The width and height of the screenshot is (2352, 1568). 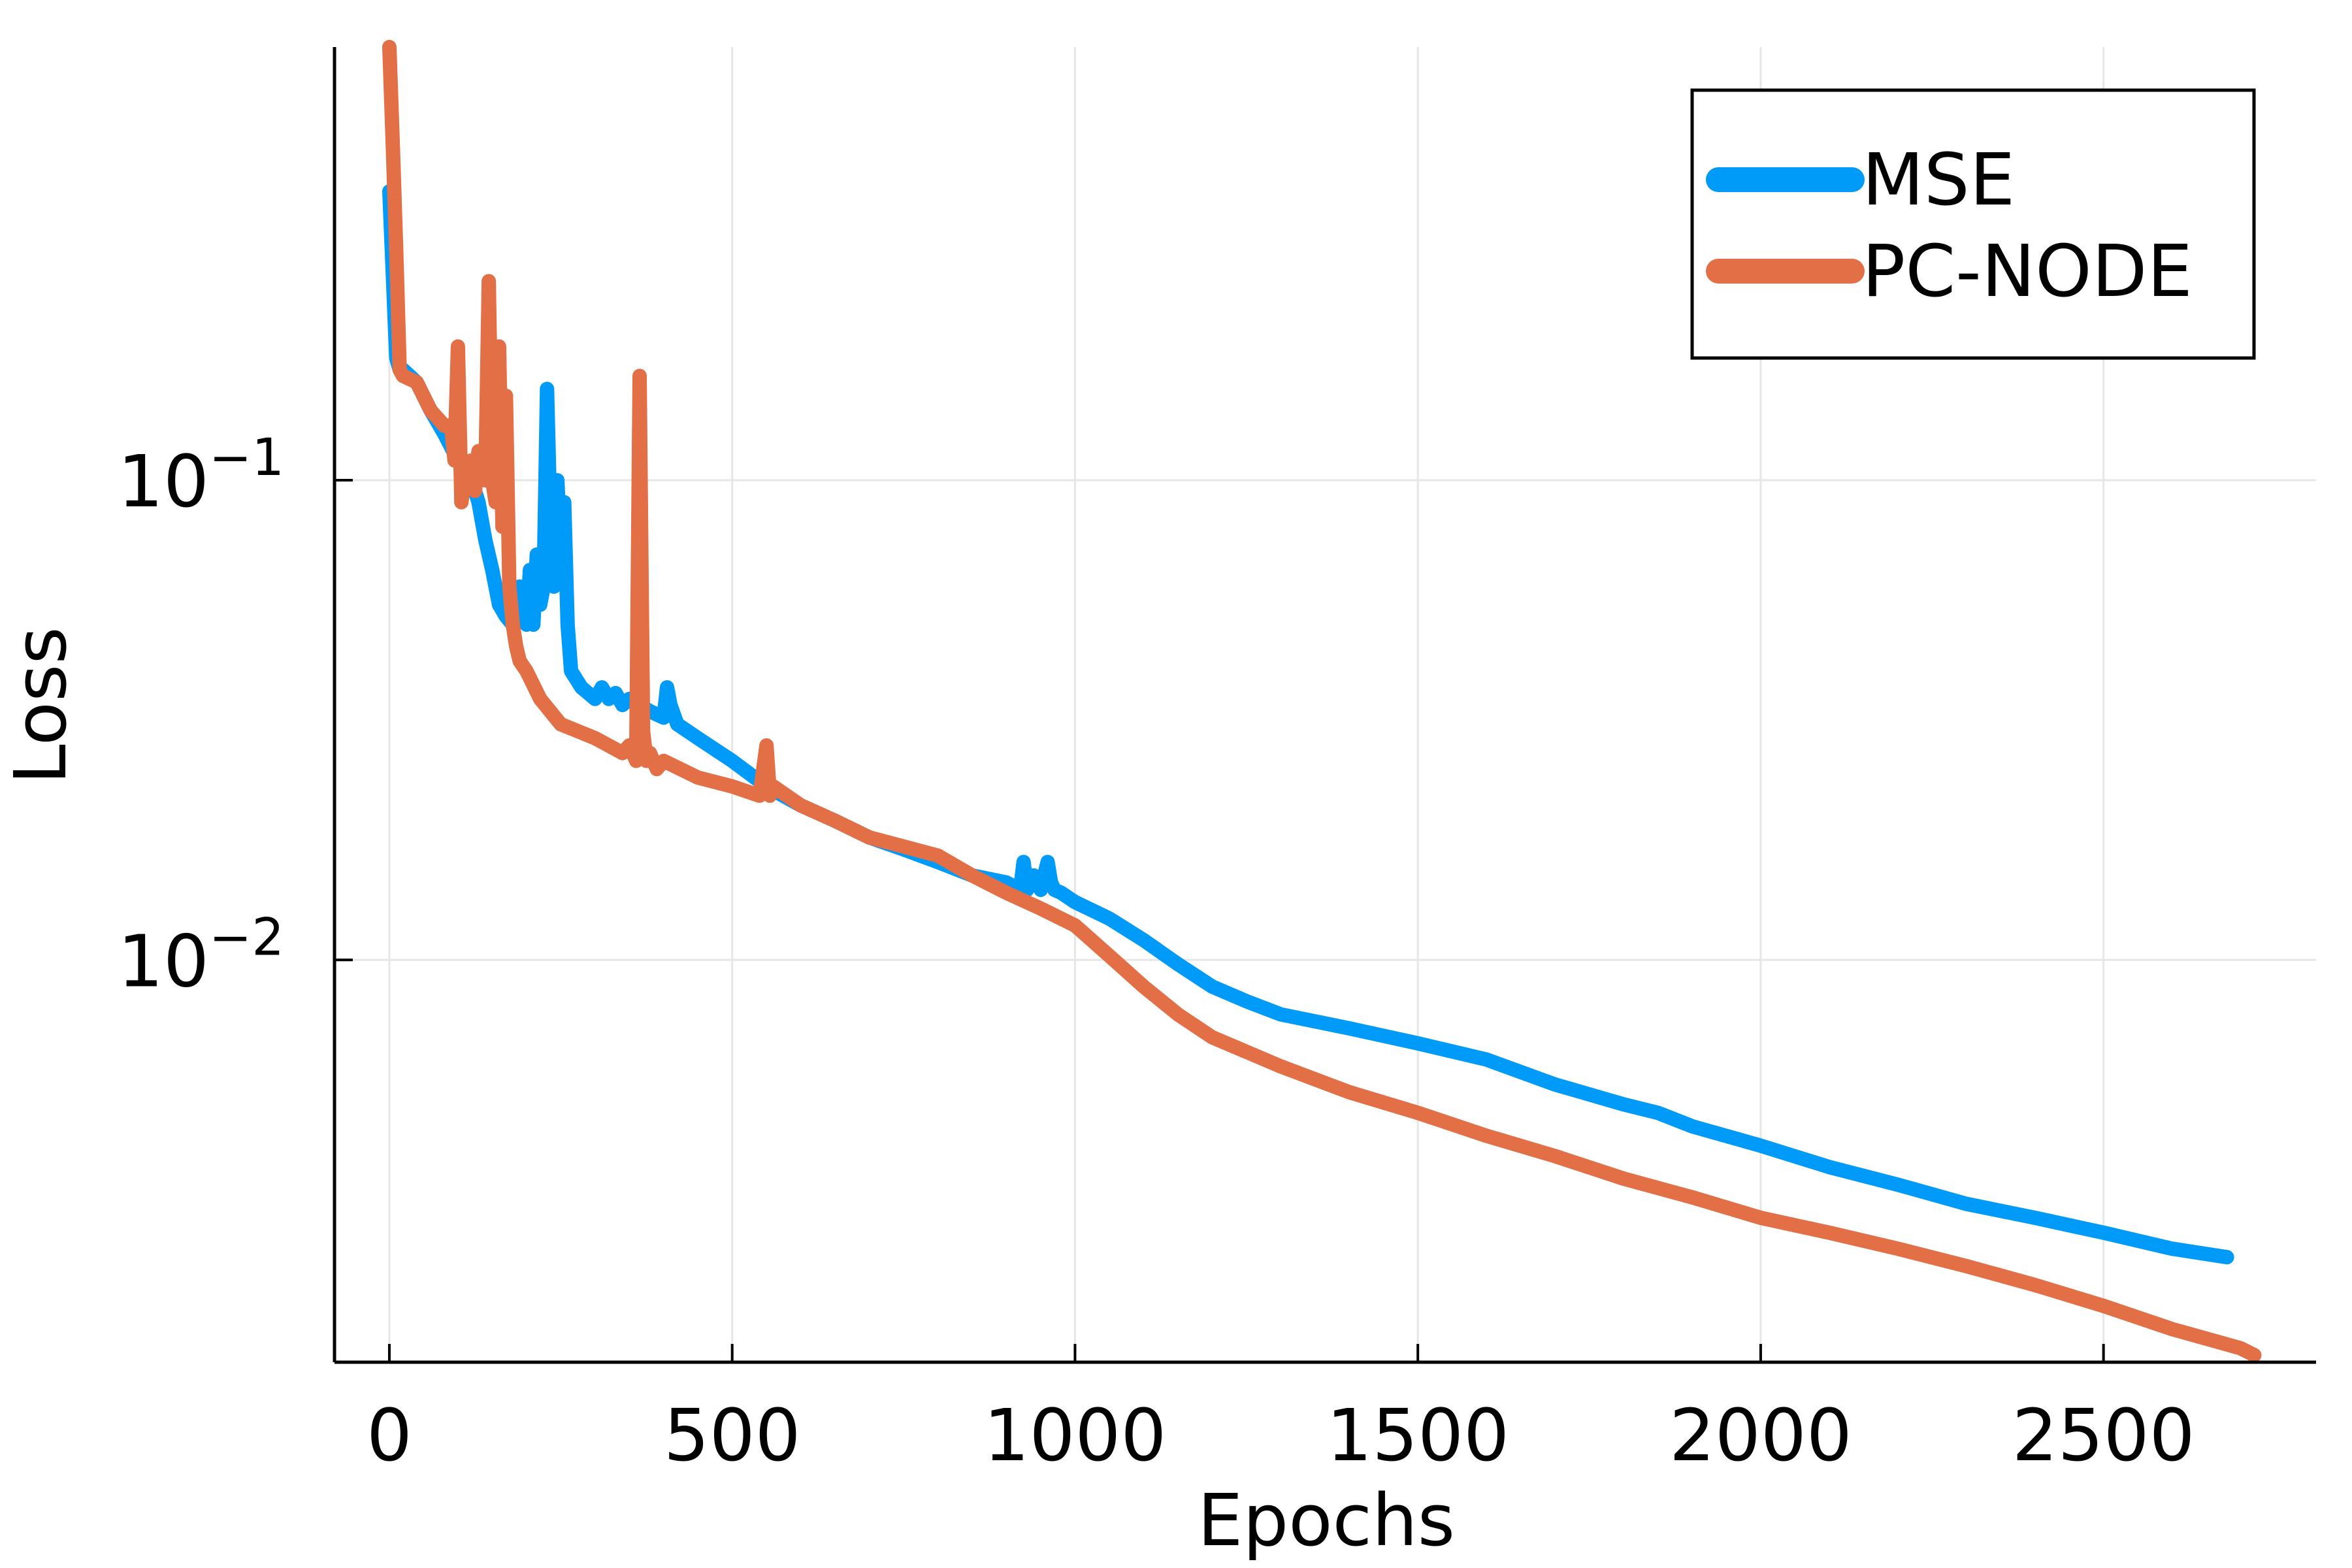 What do you see at coordinates (732, 1435) in the screenshot?
I see `x-tick-label: 500` at bounding box center [732, 1435].